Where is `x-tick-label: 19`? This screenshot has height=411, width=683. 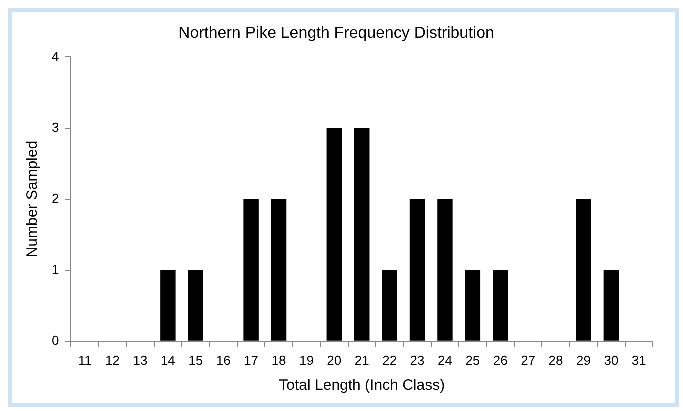
x-tick-label: 19 is located at coordinates (306, 360).